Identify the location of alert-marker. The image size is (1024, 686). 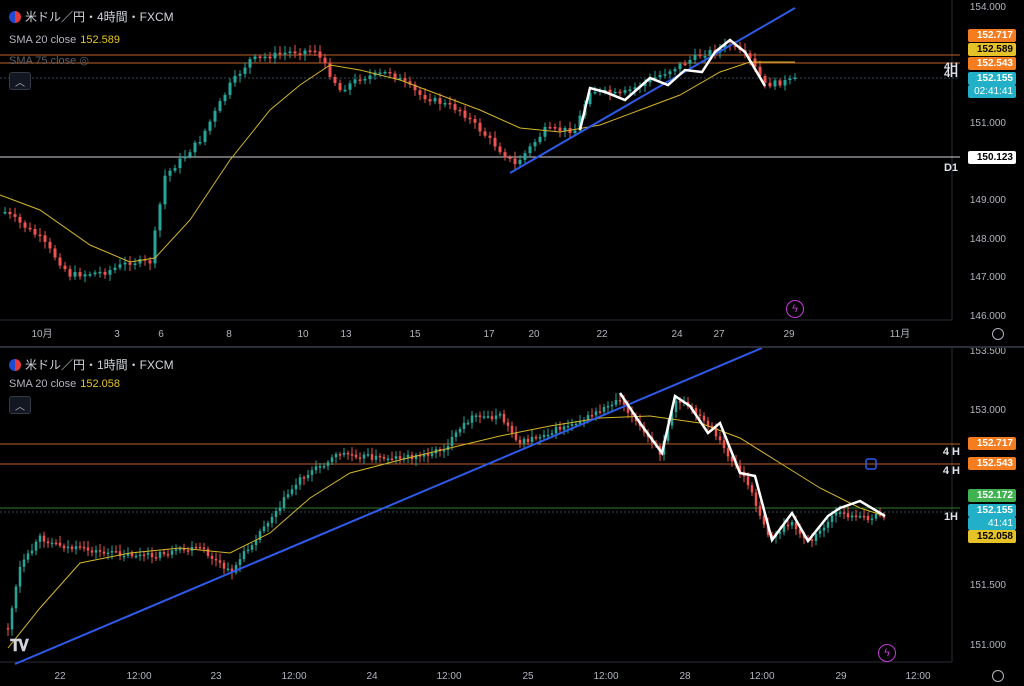
(871, 464).